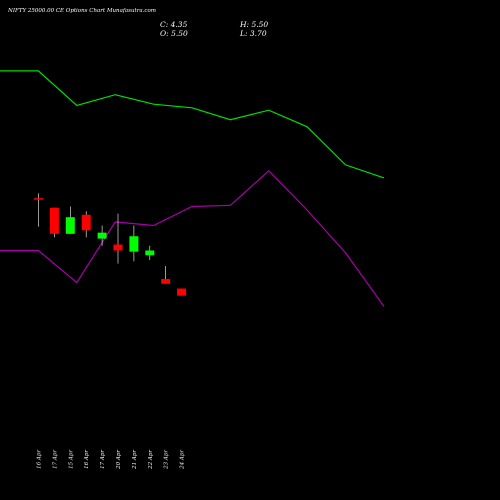 The width and height of the screenshot is (500, 500). I want to click on x-tick-label: 23 Apr, so click(167, 460).